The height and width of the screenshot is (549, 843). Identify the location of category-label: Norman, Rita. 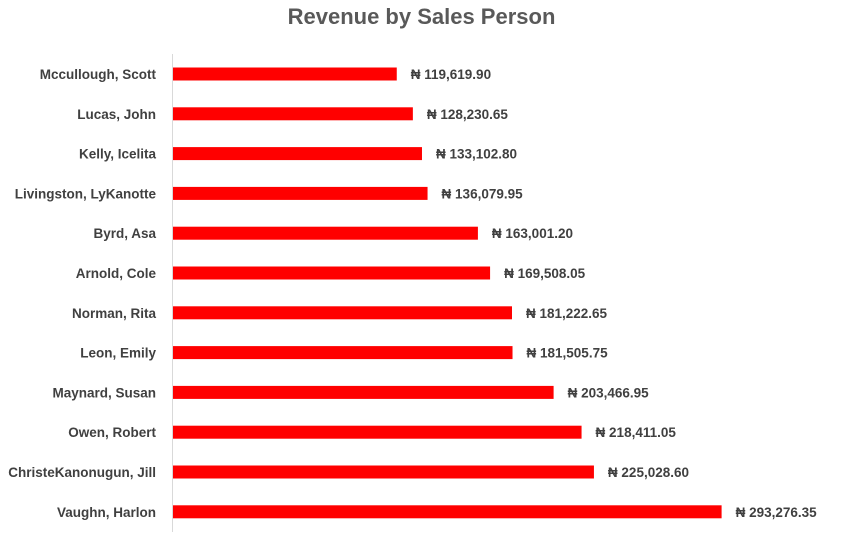
(114, 313).